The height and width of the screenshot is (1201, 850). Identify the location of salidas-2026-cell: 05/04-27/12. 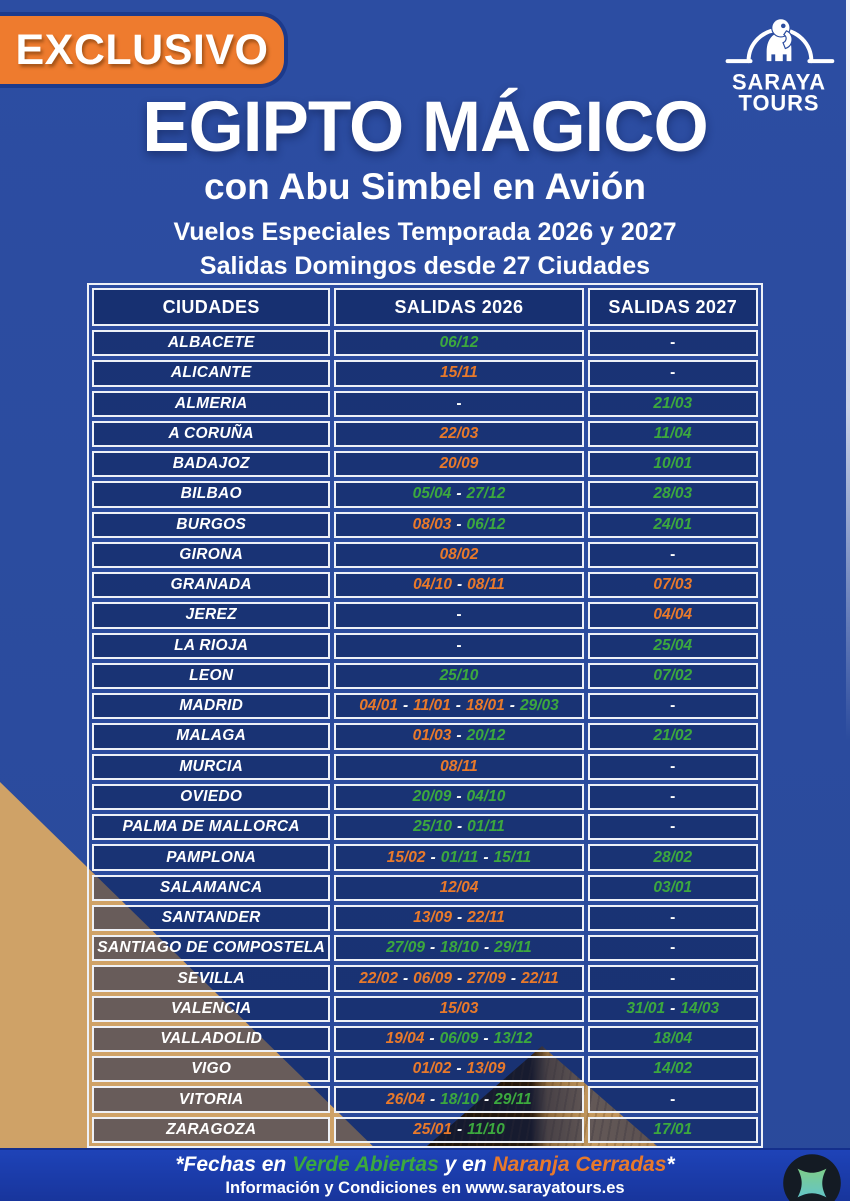
(459, 494).